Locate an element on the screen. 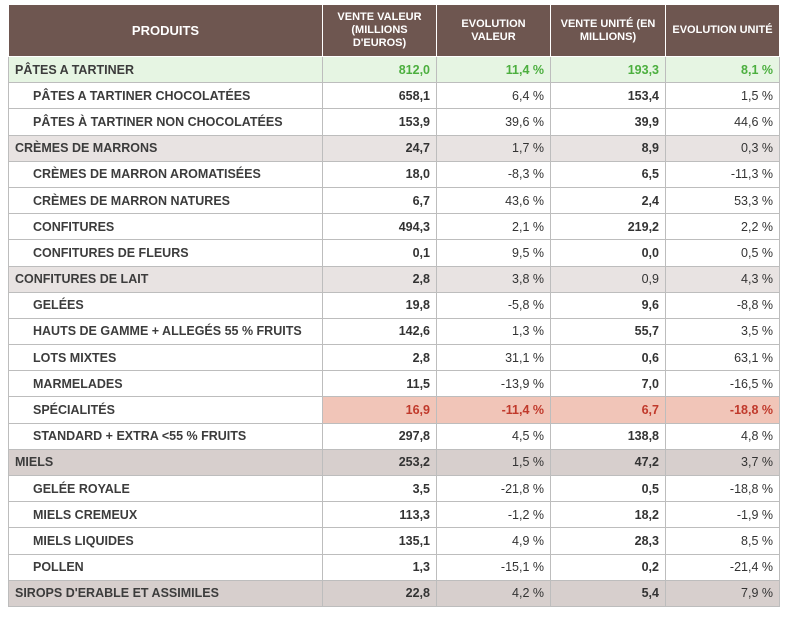 The image size is (787, 632). product-name: CRÈMES DE MARRON NATURES is located at coordinates (165, 200).